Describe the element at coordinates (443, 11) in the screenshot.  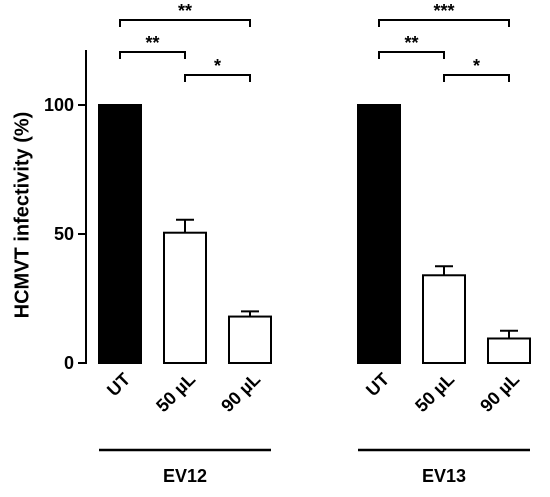
I see `significance-label: ***` at that location.